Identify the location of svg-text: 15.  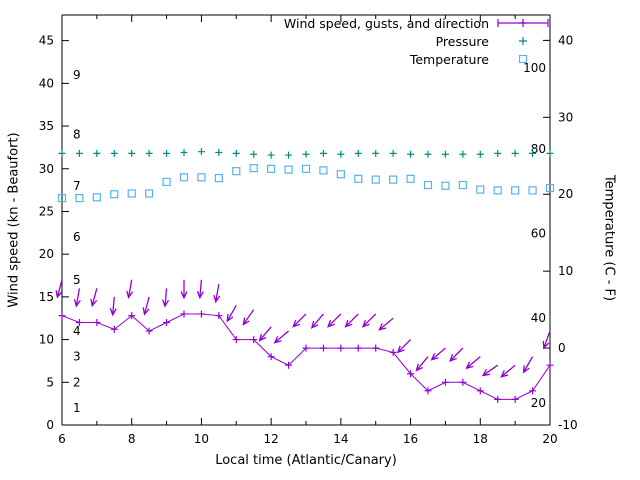
(46, 297).